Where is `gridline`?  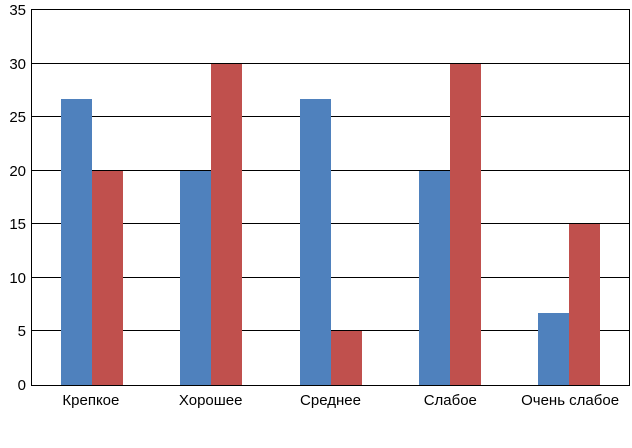
gridline is located at coordinates (330, 63).